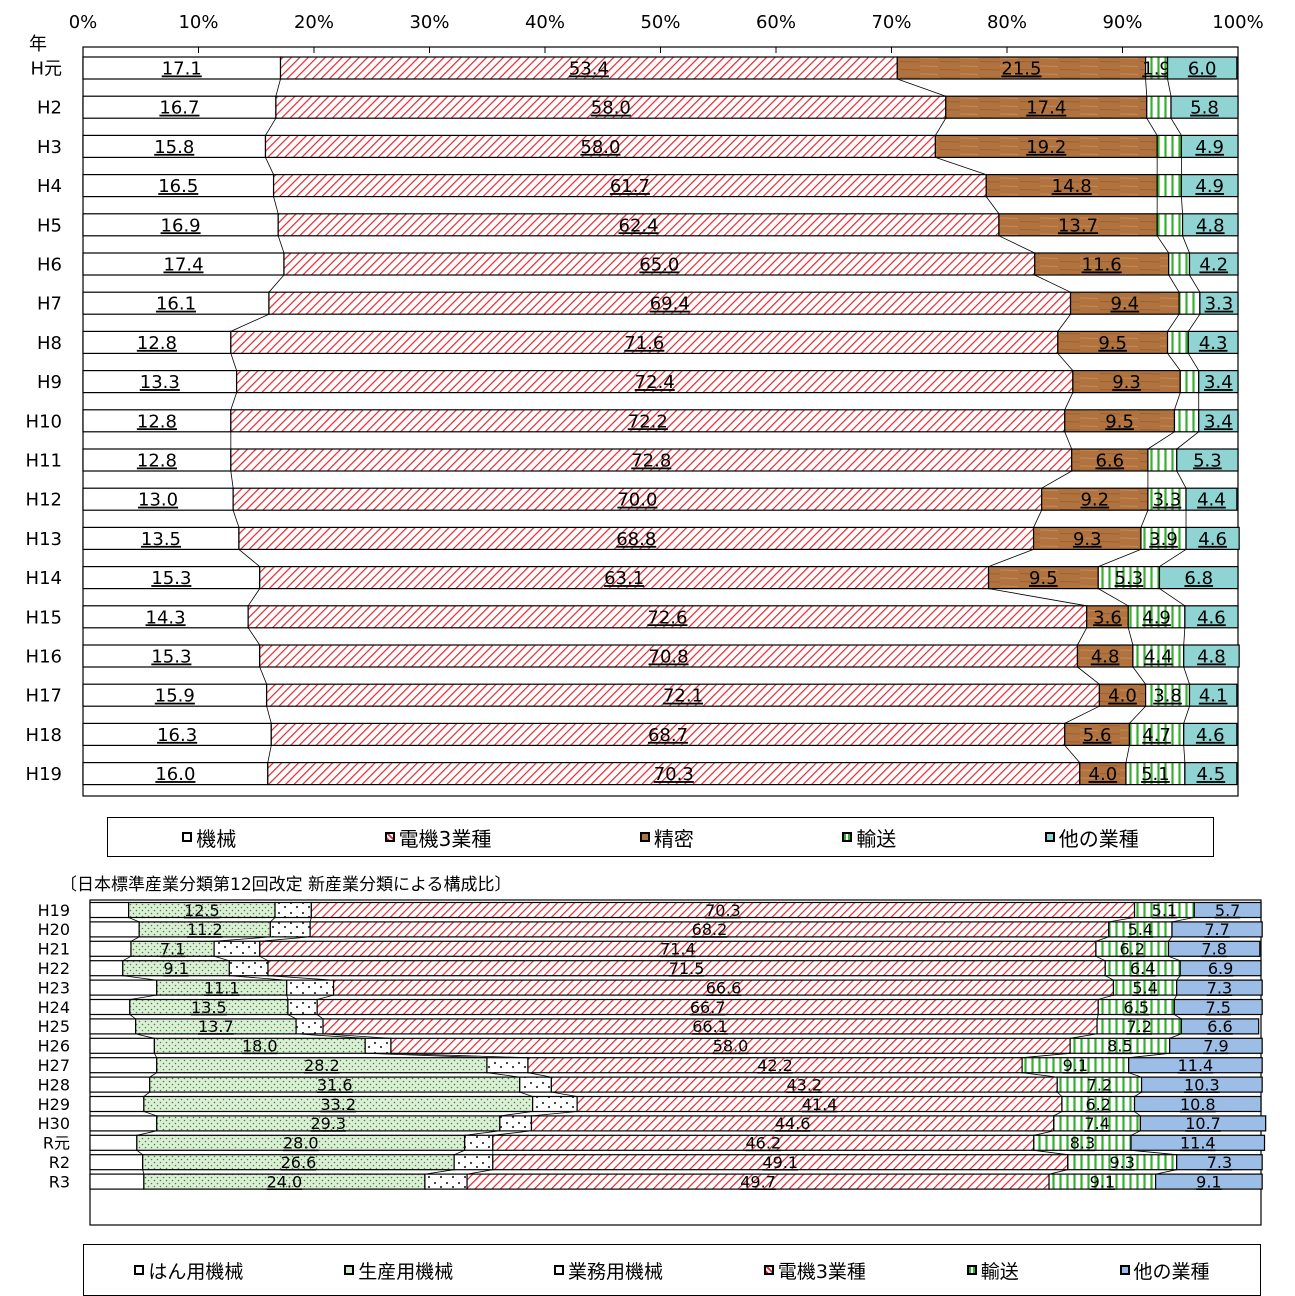 This screenshot has width=1295, height=1296. What do you see at coordinates (1096, 1123) in the screenshot?
I see `chart-2-label-series-4-11: 7.4` at bounding box center [1096, 1123].